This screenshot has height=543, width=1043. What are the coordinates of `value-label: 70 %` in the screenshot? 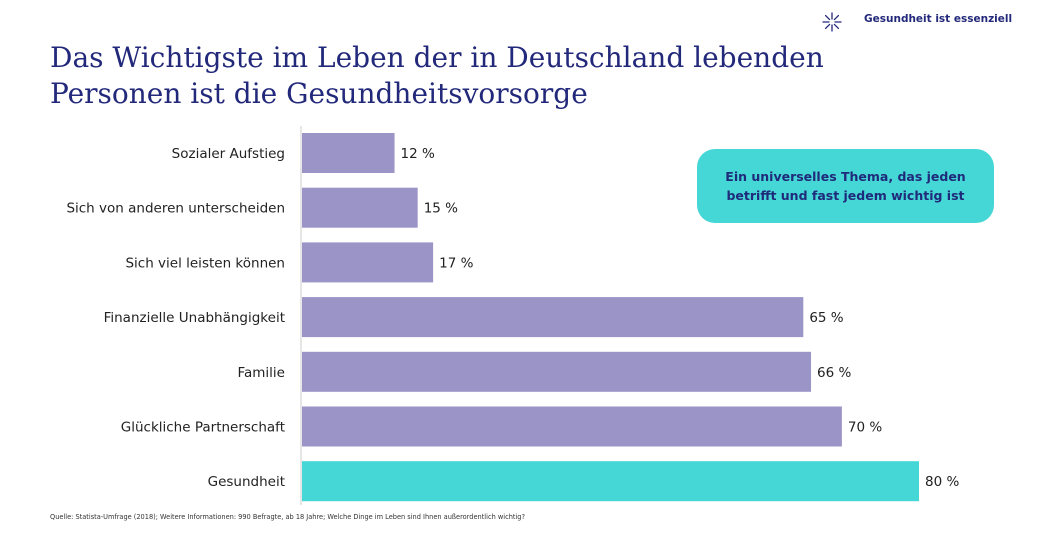 It's located at (865, 428).